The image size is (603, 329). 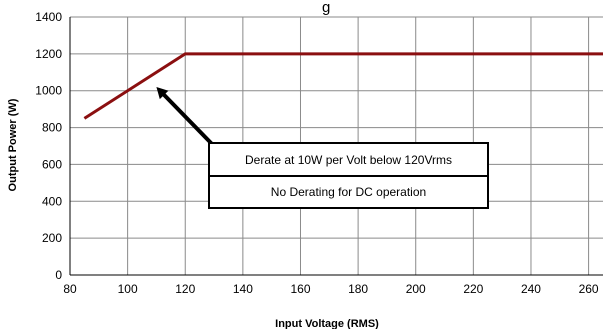 I want to click on y-axis-title: Output Power (W), so click(x=13, y=144).